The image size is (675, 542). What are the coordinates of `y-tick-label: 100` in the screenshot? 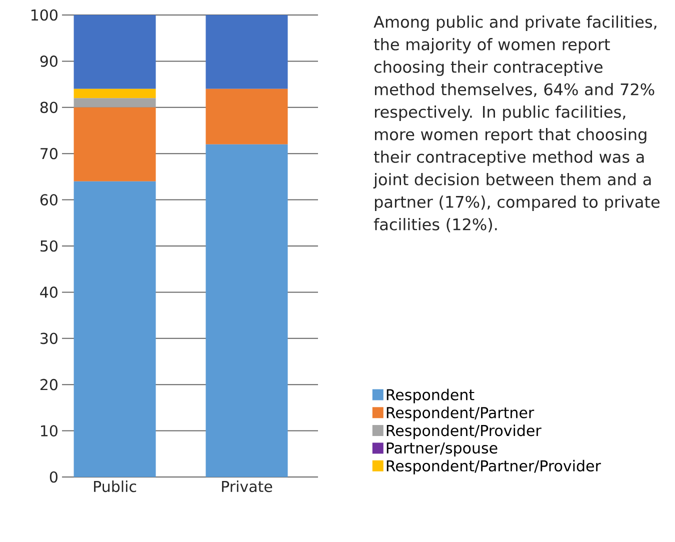 It's located at (44, 15).